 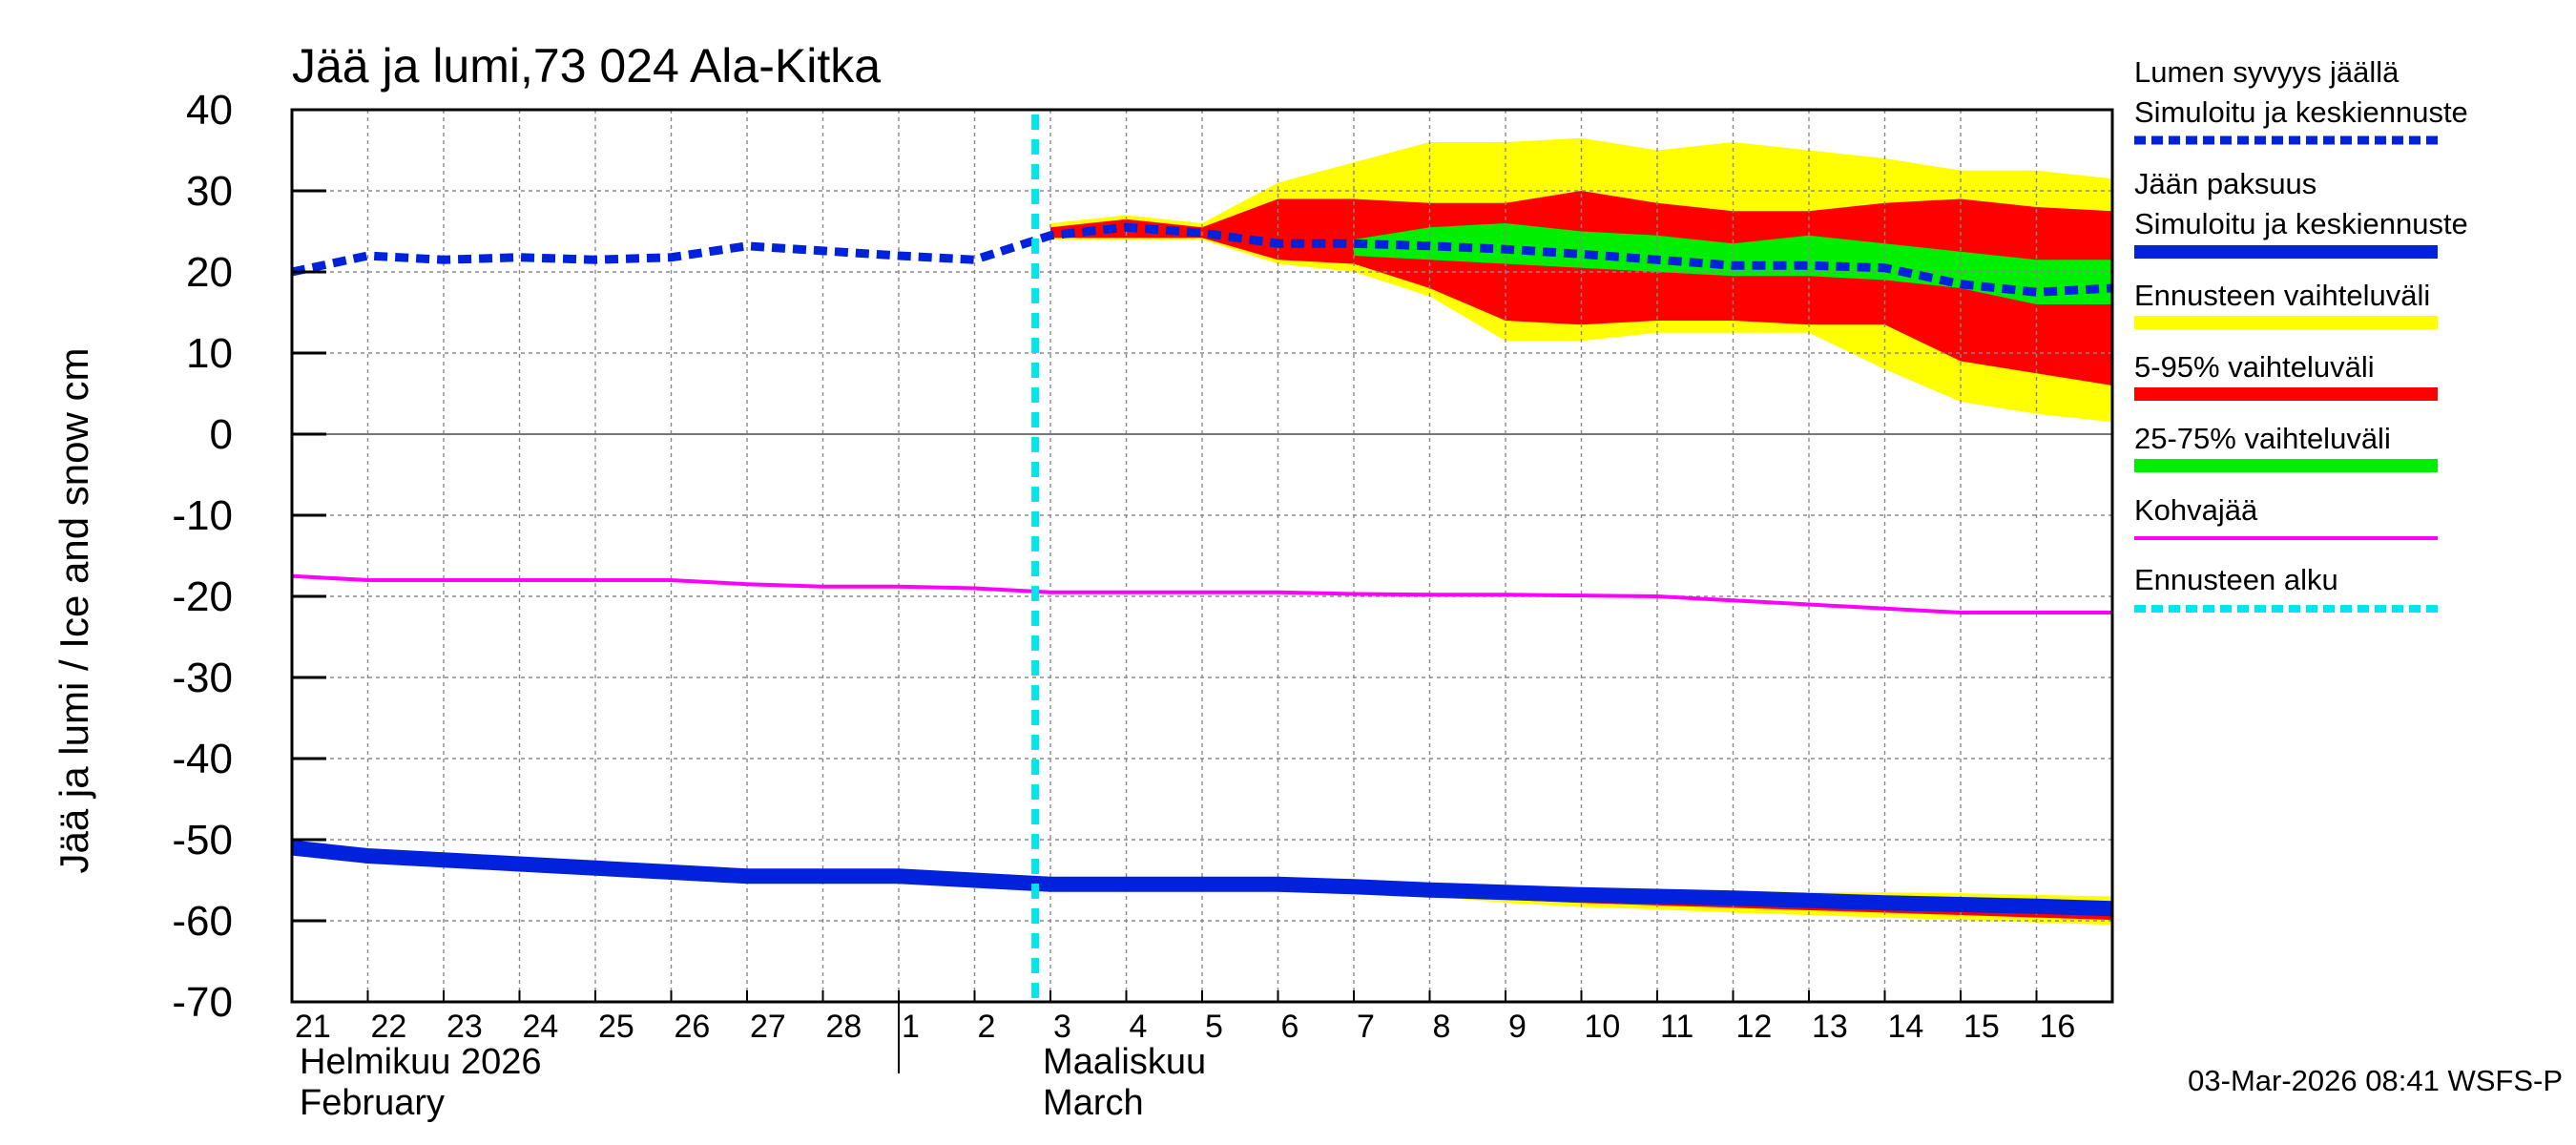 What do you see at coordinates (2236, 579) in the screenshot?
I see `legend-label: Ennusteen alku` at bounding box center [2236, 579].